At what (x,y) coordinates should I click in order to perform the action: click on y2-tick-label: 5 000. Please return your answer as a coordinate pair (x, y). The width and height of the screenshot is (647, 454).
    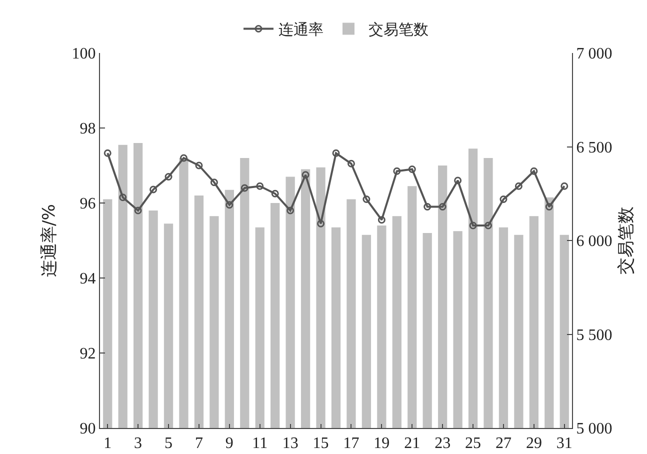
    Looking at the image, I should click on (594, 429).